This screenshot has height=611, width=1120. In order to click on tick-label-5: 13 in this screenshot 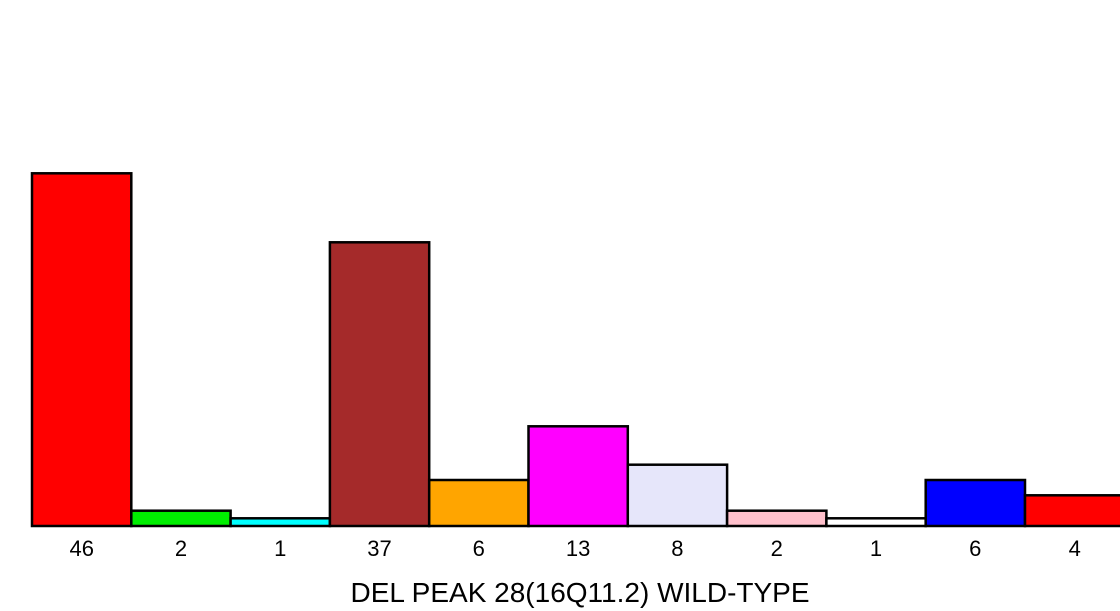, I will do `click(578, 548)`.